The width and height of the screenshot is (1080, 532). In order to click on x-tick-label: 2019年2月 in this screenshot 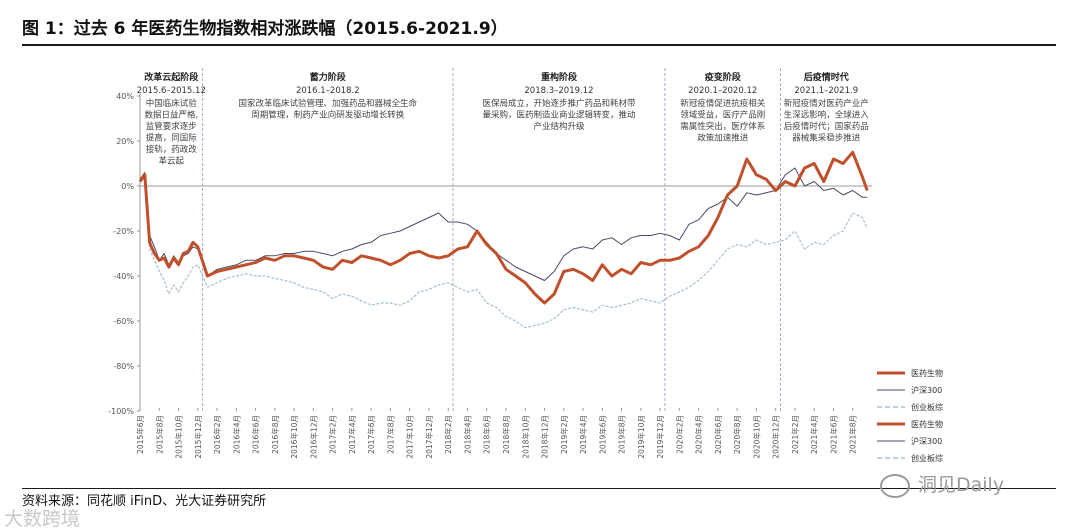, I will do `click(564, 434)`.